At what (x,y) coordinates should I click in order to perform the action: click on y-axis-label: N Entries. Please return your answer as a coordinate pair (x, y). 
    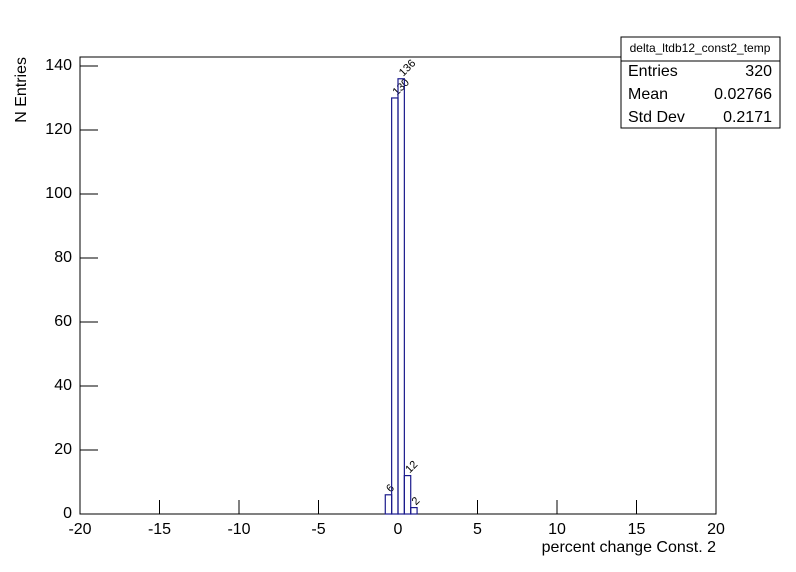
    Looking at the image, I should click on (21, 90).